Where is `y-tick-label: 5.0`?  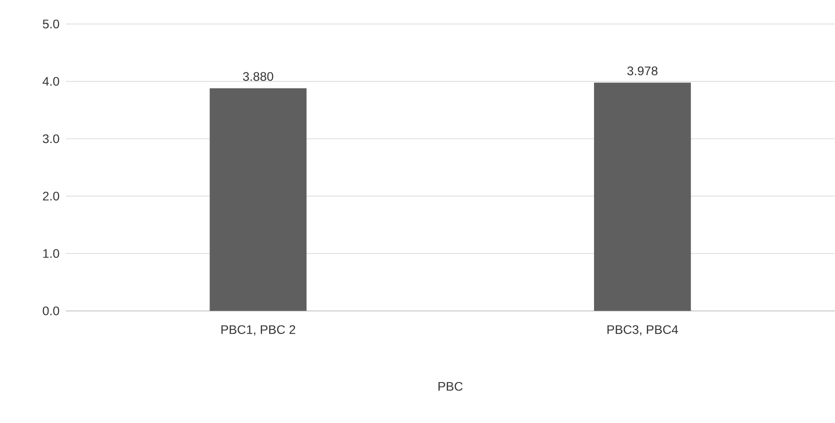
y-tick-label: 5.0 is located at coordinates (51, 24).